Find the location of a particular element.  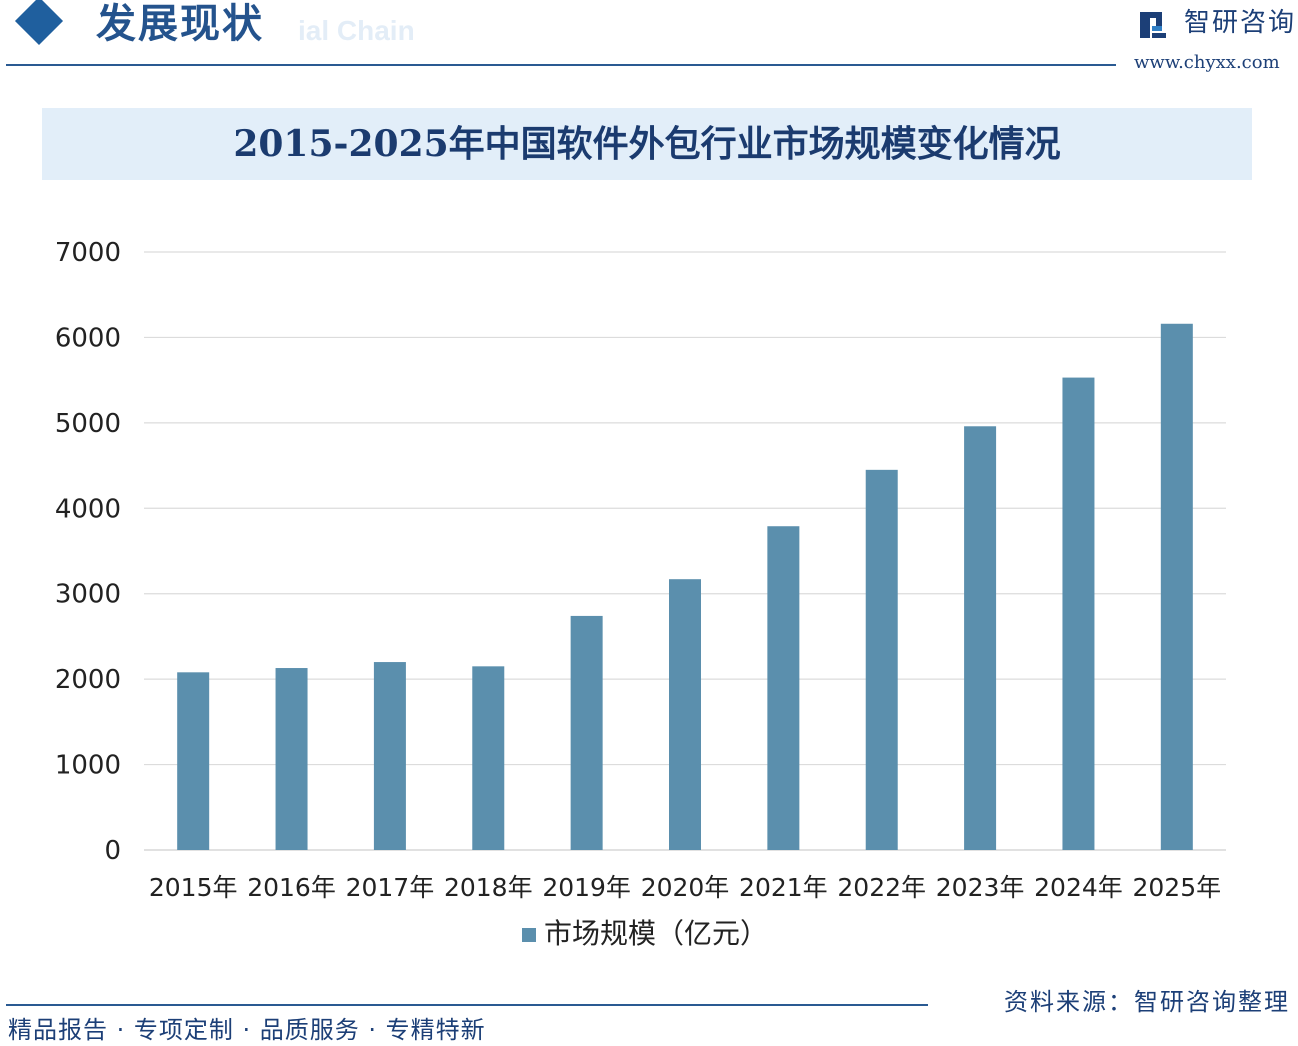

y-tick-label: 1000 is located at coordinates (88, 766).